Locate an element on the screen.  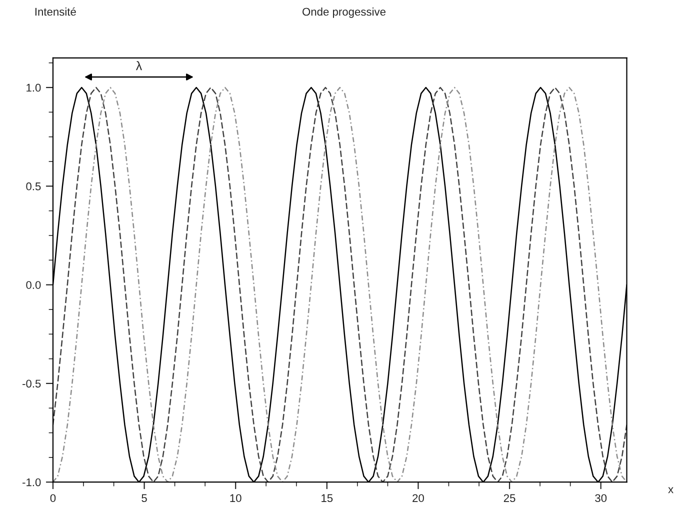
x-tick-label: 0 is located at coordinates (53, 498).